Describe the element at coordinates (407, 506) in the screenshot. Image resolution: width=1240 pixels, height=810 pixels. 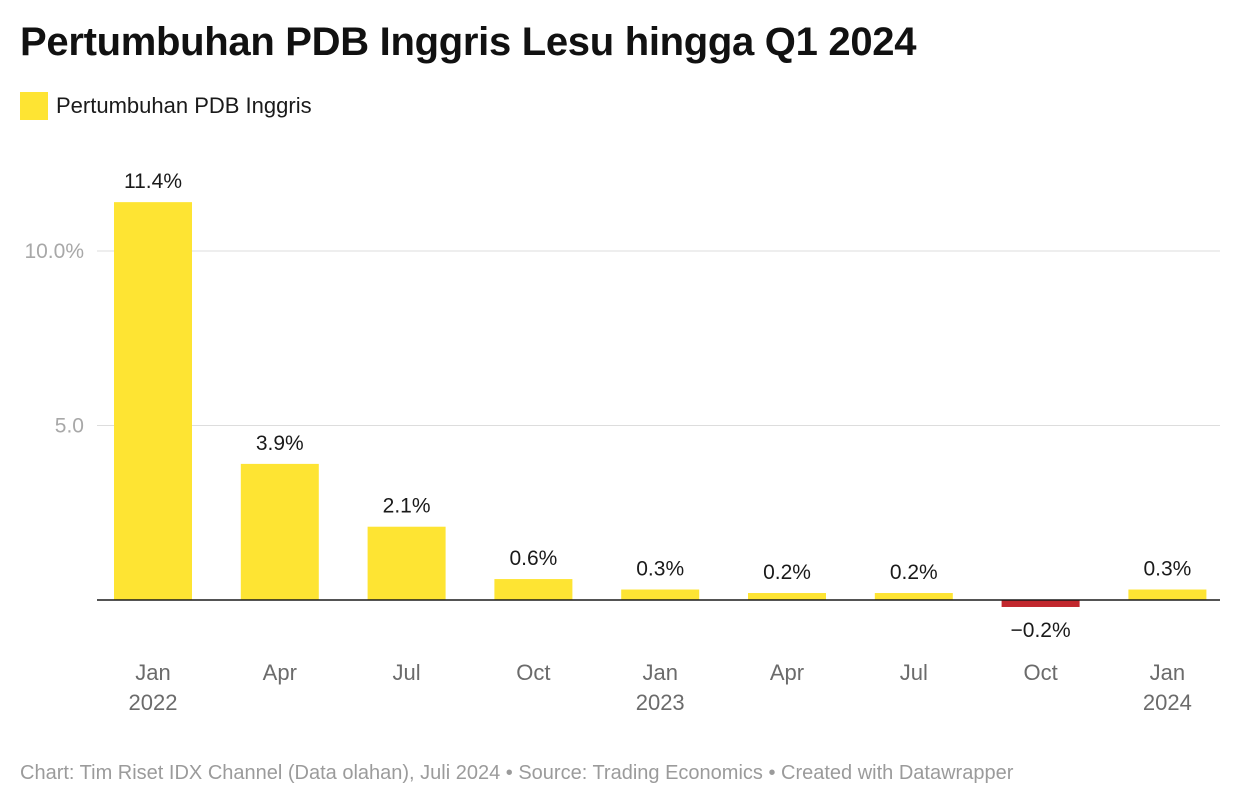
I see `data-label: 2.1%` at that location.